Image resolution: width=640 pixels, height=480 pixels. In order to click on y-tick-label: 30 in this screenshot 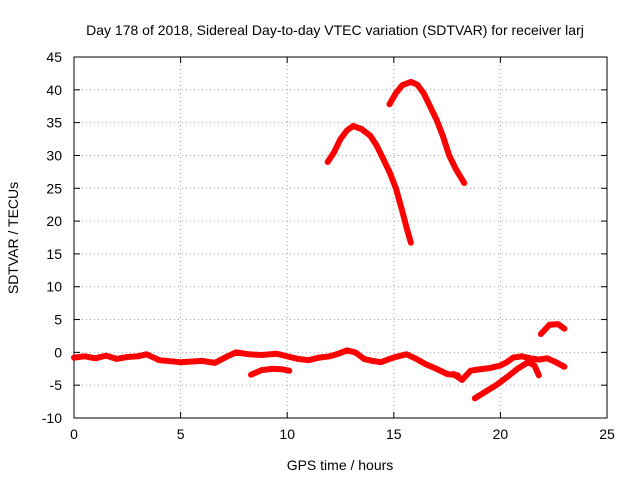, I will do `click(54, 155)`.